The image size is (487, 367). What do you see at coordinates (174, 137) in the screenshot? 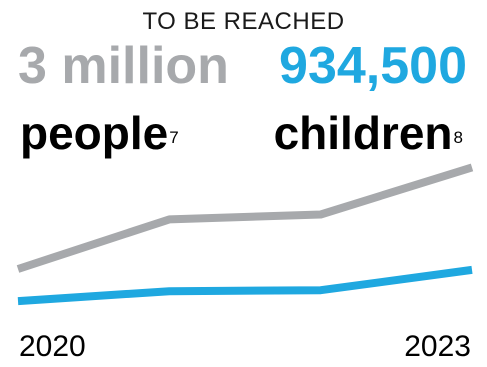
I see `people-footnote: 7` at bounding box center [174, 137].